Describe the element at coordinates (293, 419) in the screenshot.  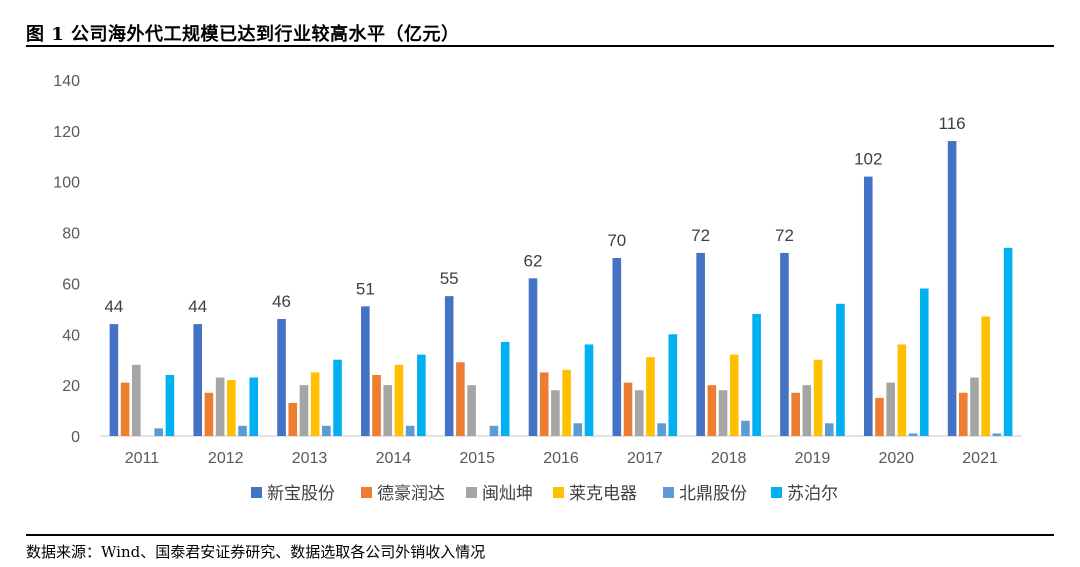
I see `bar-德豪润达-2013` at that location.